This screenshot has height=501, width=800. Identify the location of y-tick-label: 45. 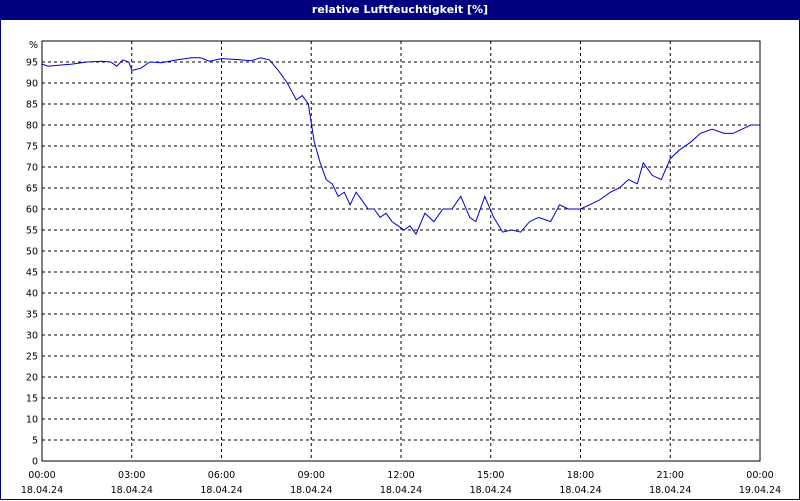
(32, 273).